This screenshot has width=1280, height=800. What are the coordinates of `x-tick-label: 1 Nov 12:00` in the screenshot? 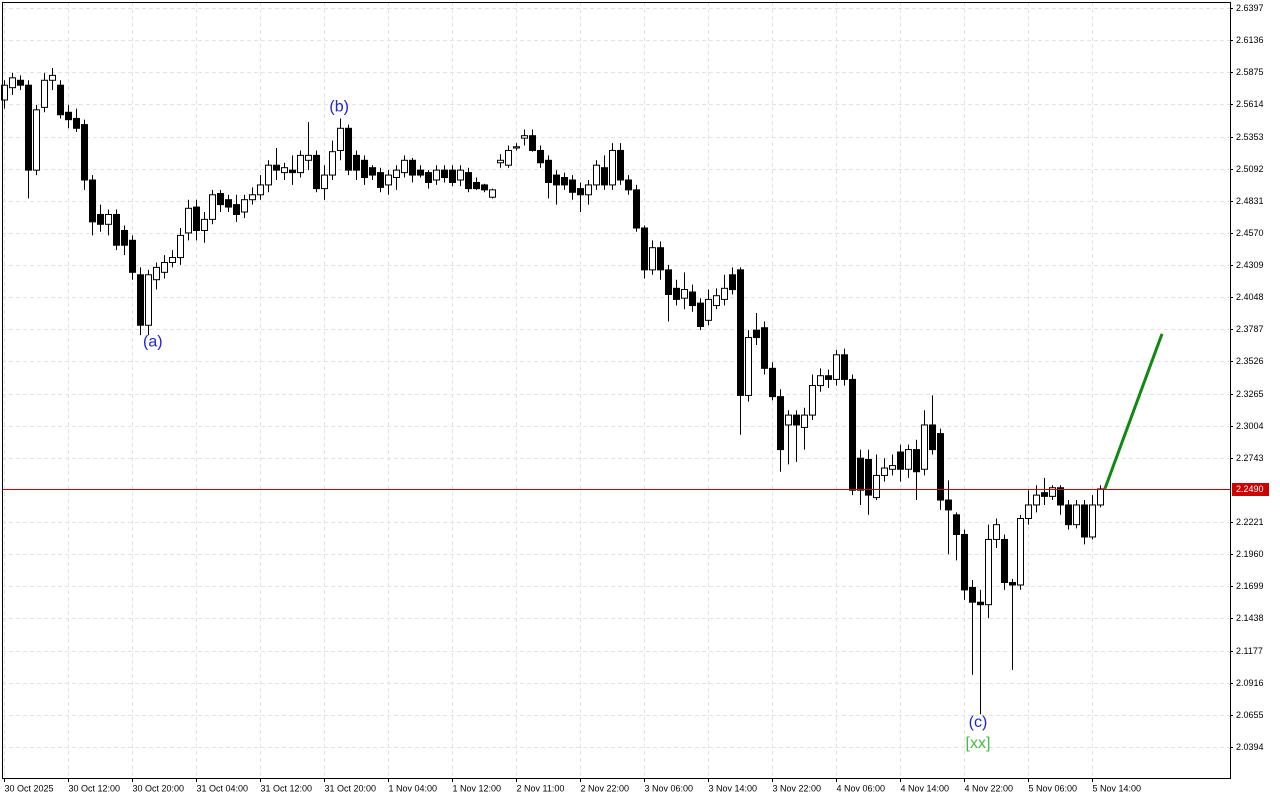 It's located at (477, 788).